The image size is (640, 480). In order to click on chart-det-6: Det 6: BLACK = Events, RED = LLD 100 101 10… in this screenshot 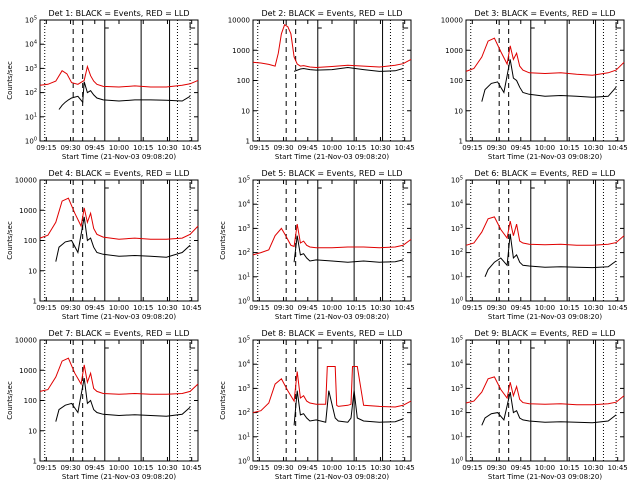, I will do `click(539, 245)`.